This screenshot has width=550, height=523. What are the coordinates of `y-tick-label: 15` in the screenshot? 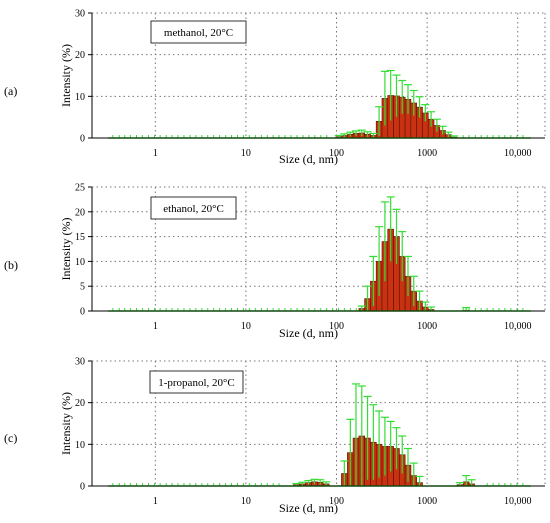 It's located at (80, 237).